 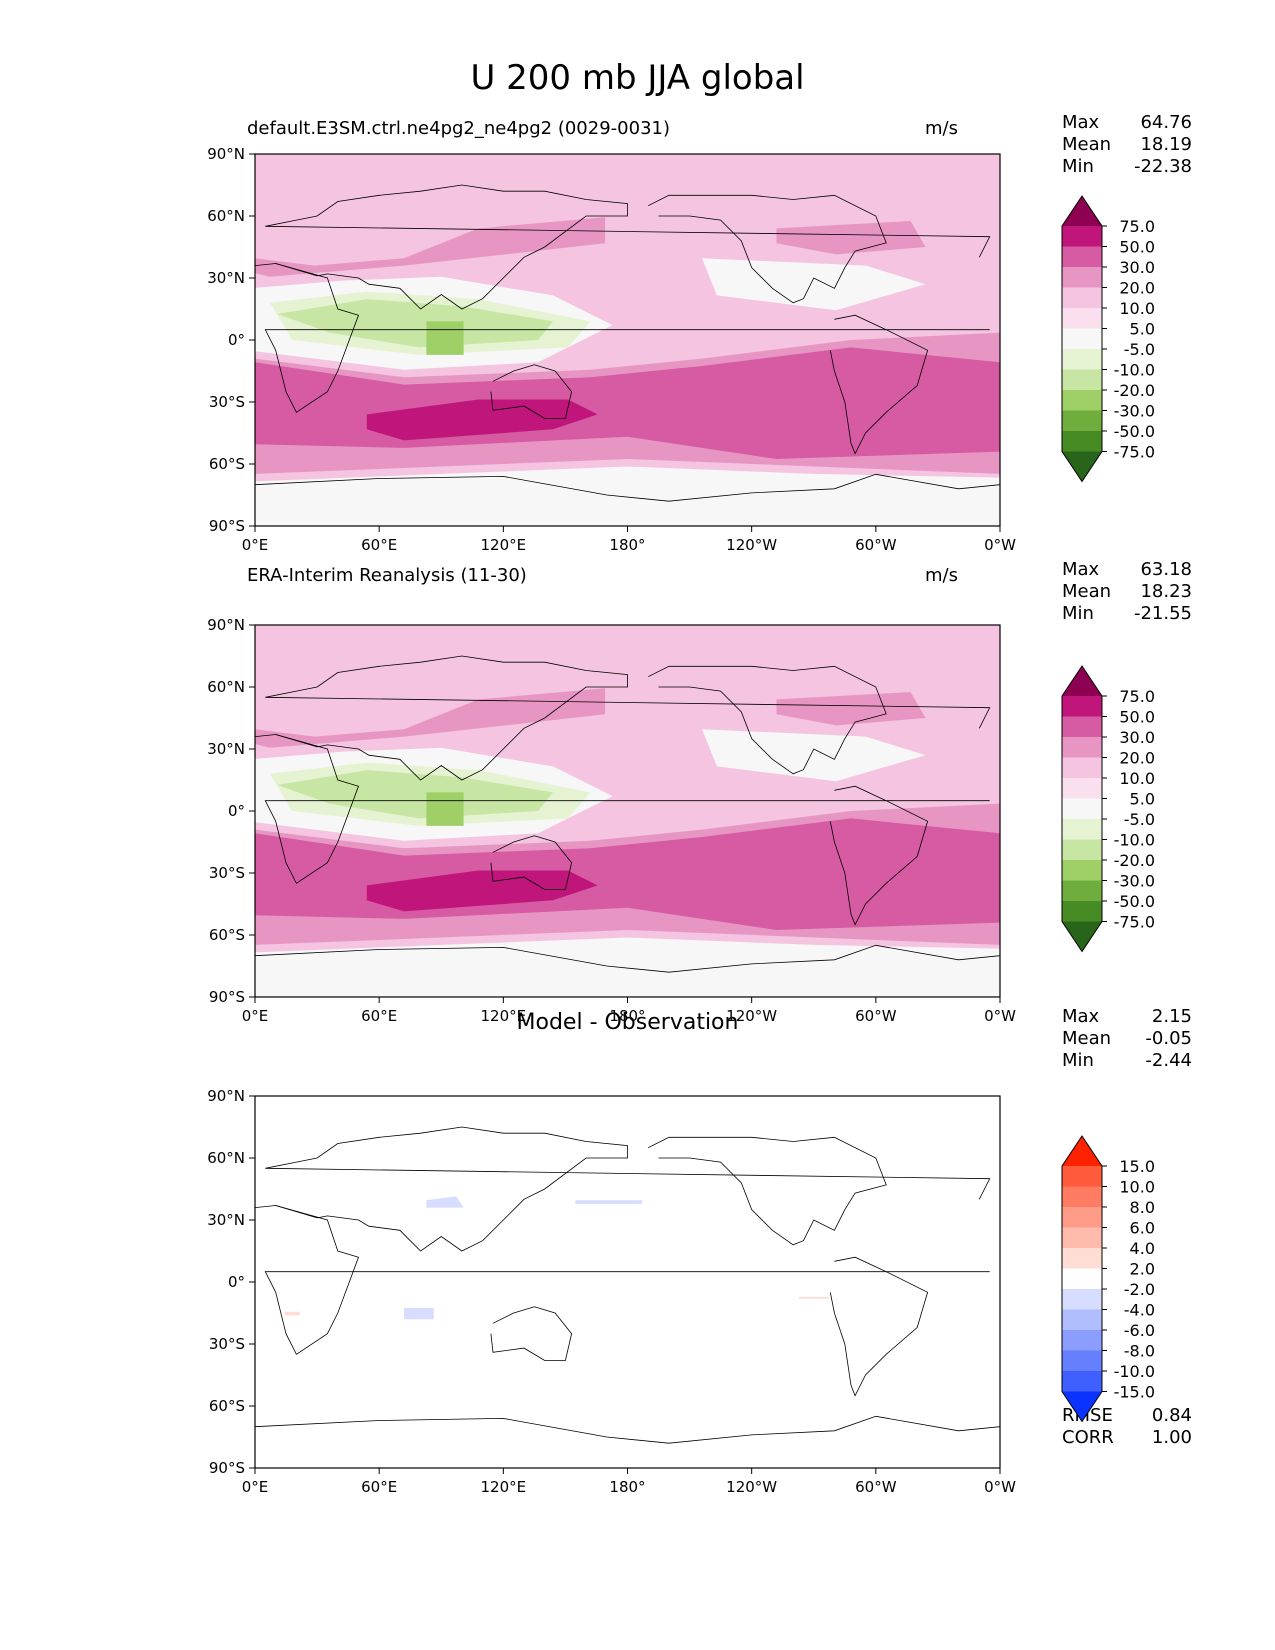 What do you see at coordinates (1139, 1351) in the screenshot?
I see `colorbar-label: -8.0` at bounding box center [1139, 1351].